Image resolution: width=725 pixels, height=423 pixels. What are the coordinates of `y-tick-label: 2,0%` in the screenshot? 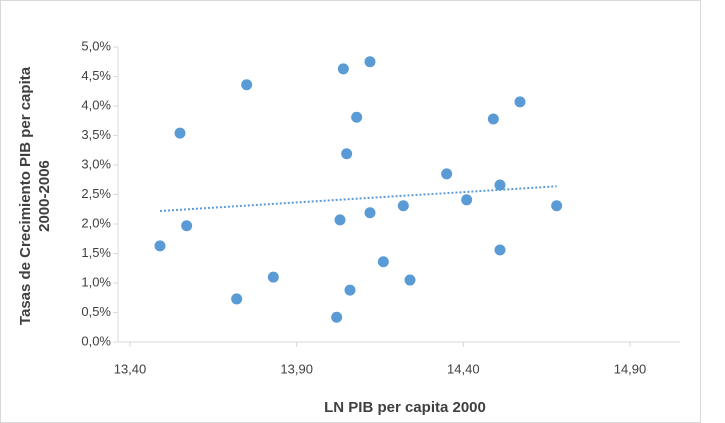 It's located at (96, 222).